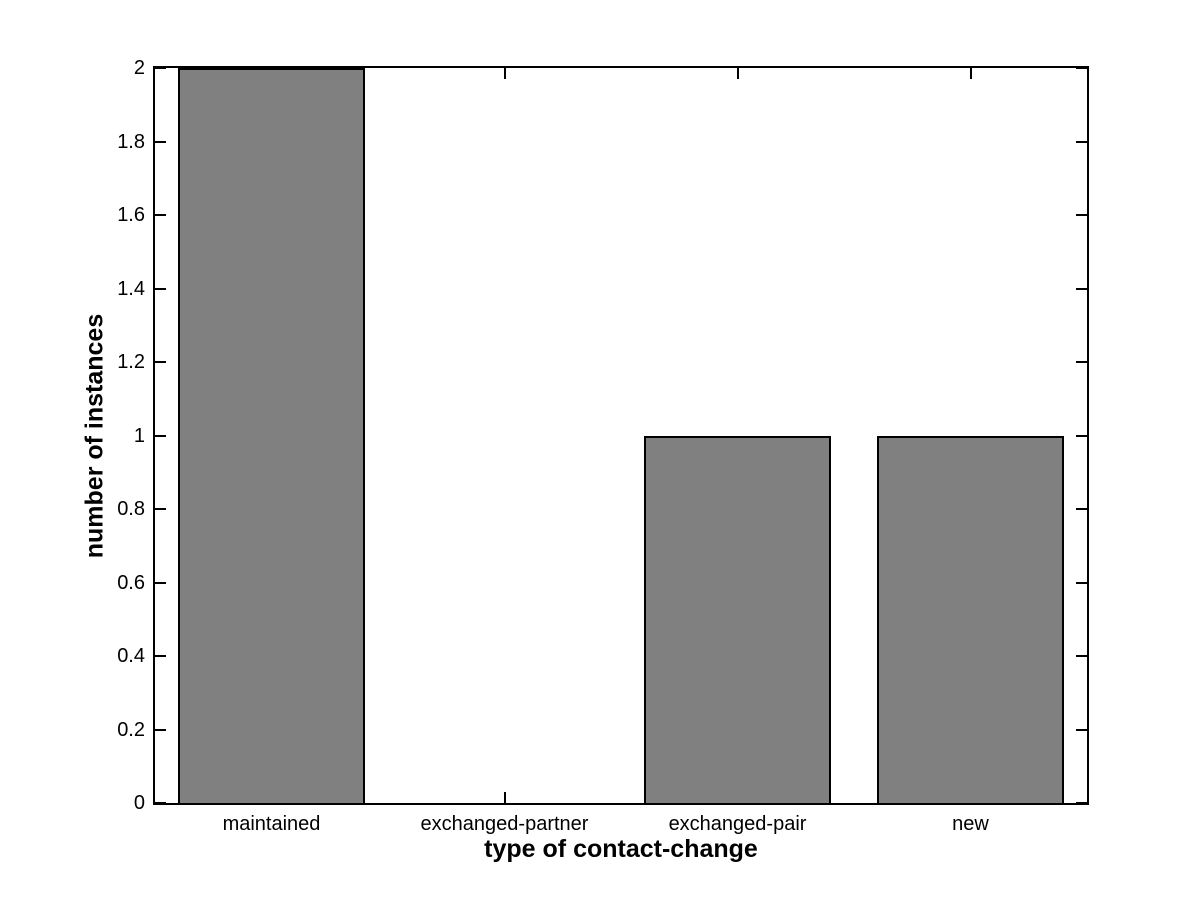 The height and width of the screenshot is (901, 1201). Describe the element at coordinates (131, 582) in the screenshot. I see `y-tick-label: 0.6` at that location.